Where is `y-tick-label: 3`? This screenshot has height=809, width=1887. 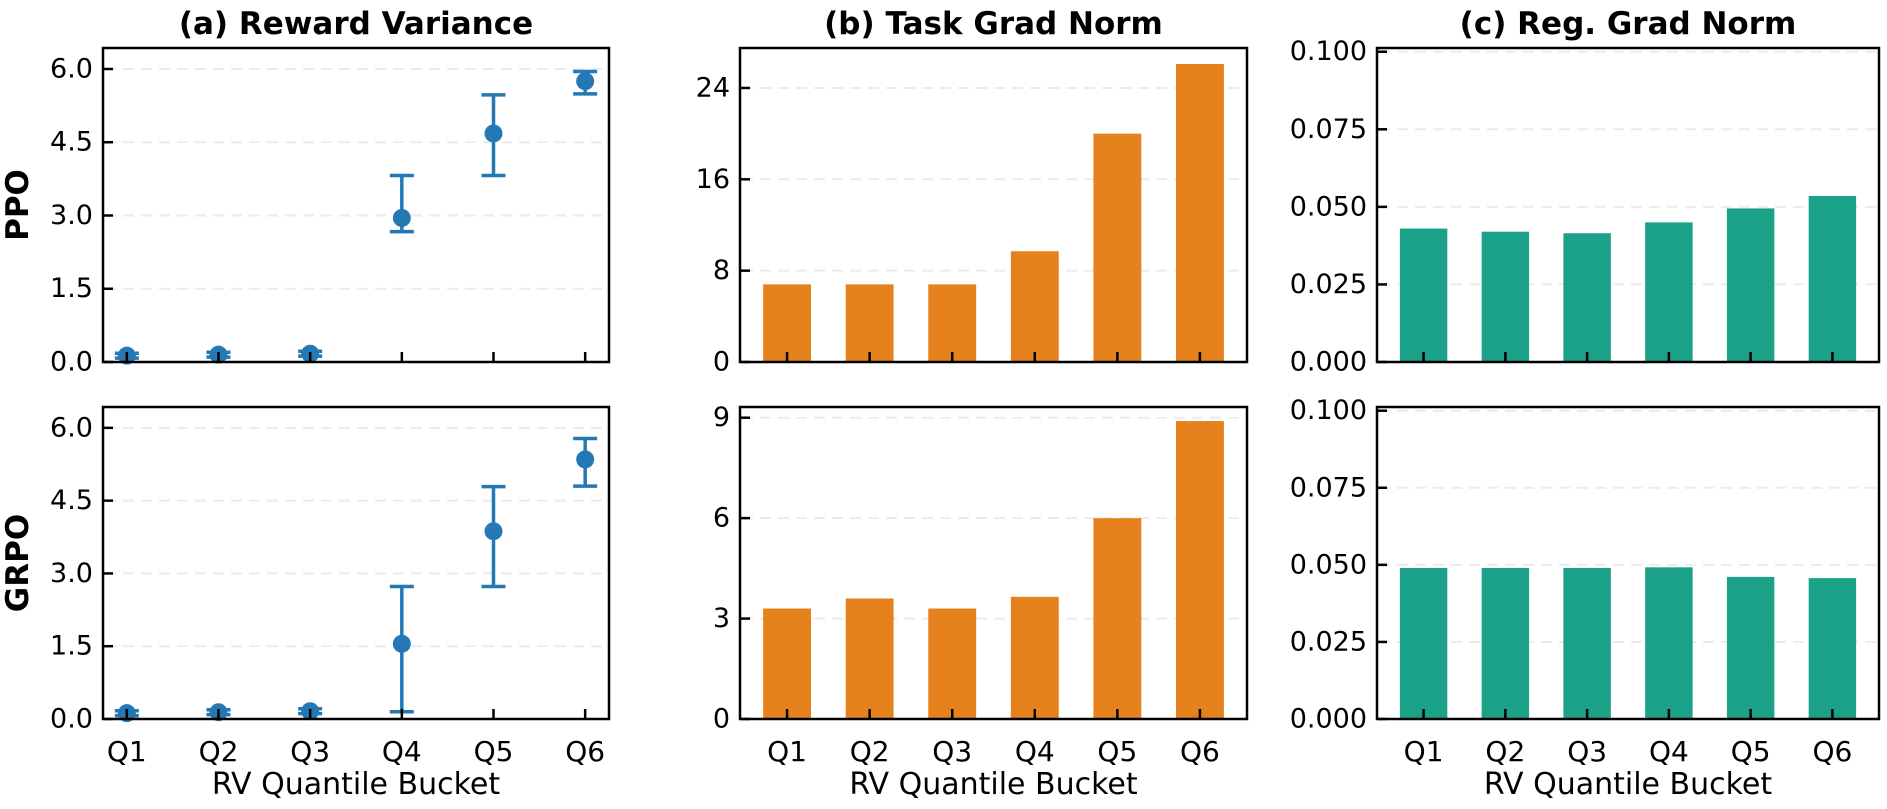 y-tick-label: 3 is located at coordinates (721, 618).